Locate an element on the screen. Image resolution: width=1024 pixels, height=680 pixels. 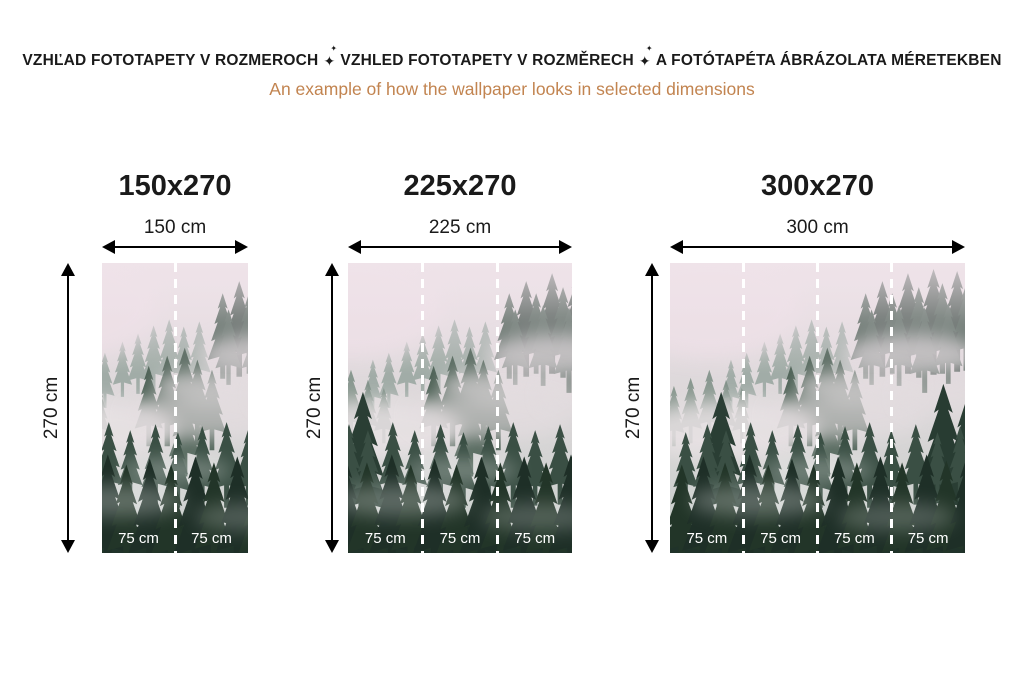
title-part-hu: A FOTÓTAPÉTA ÁBRÁZOLATA MÉRETEKBEN is located at coordinates (828, 60).